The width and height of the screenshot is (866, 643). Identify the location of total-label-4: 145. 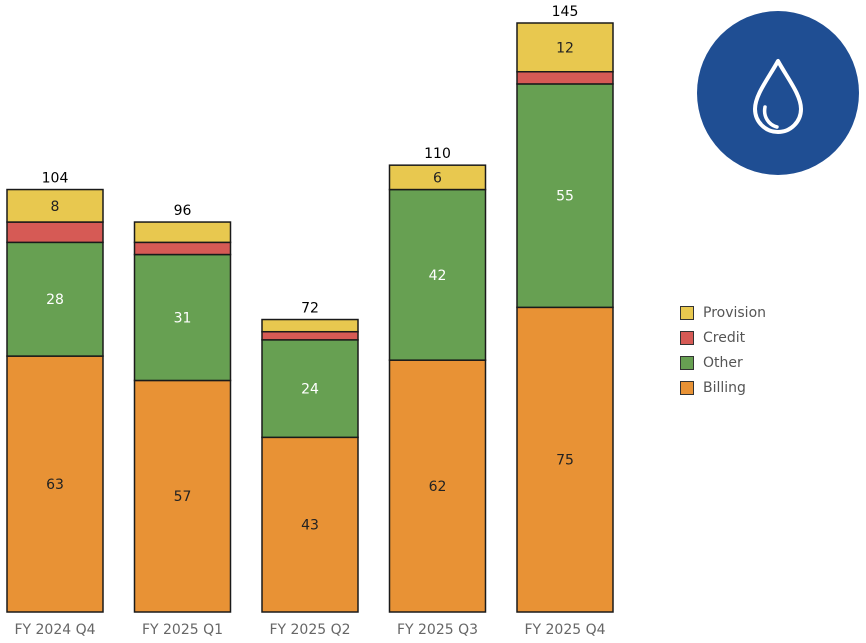
(565, 12).